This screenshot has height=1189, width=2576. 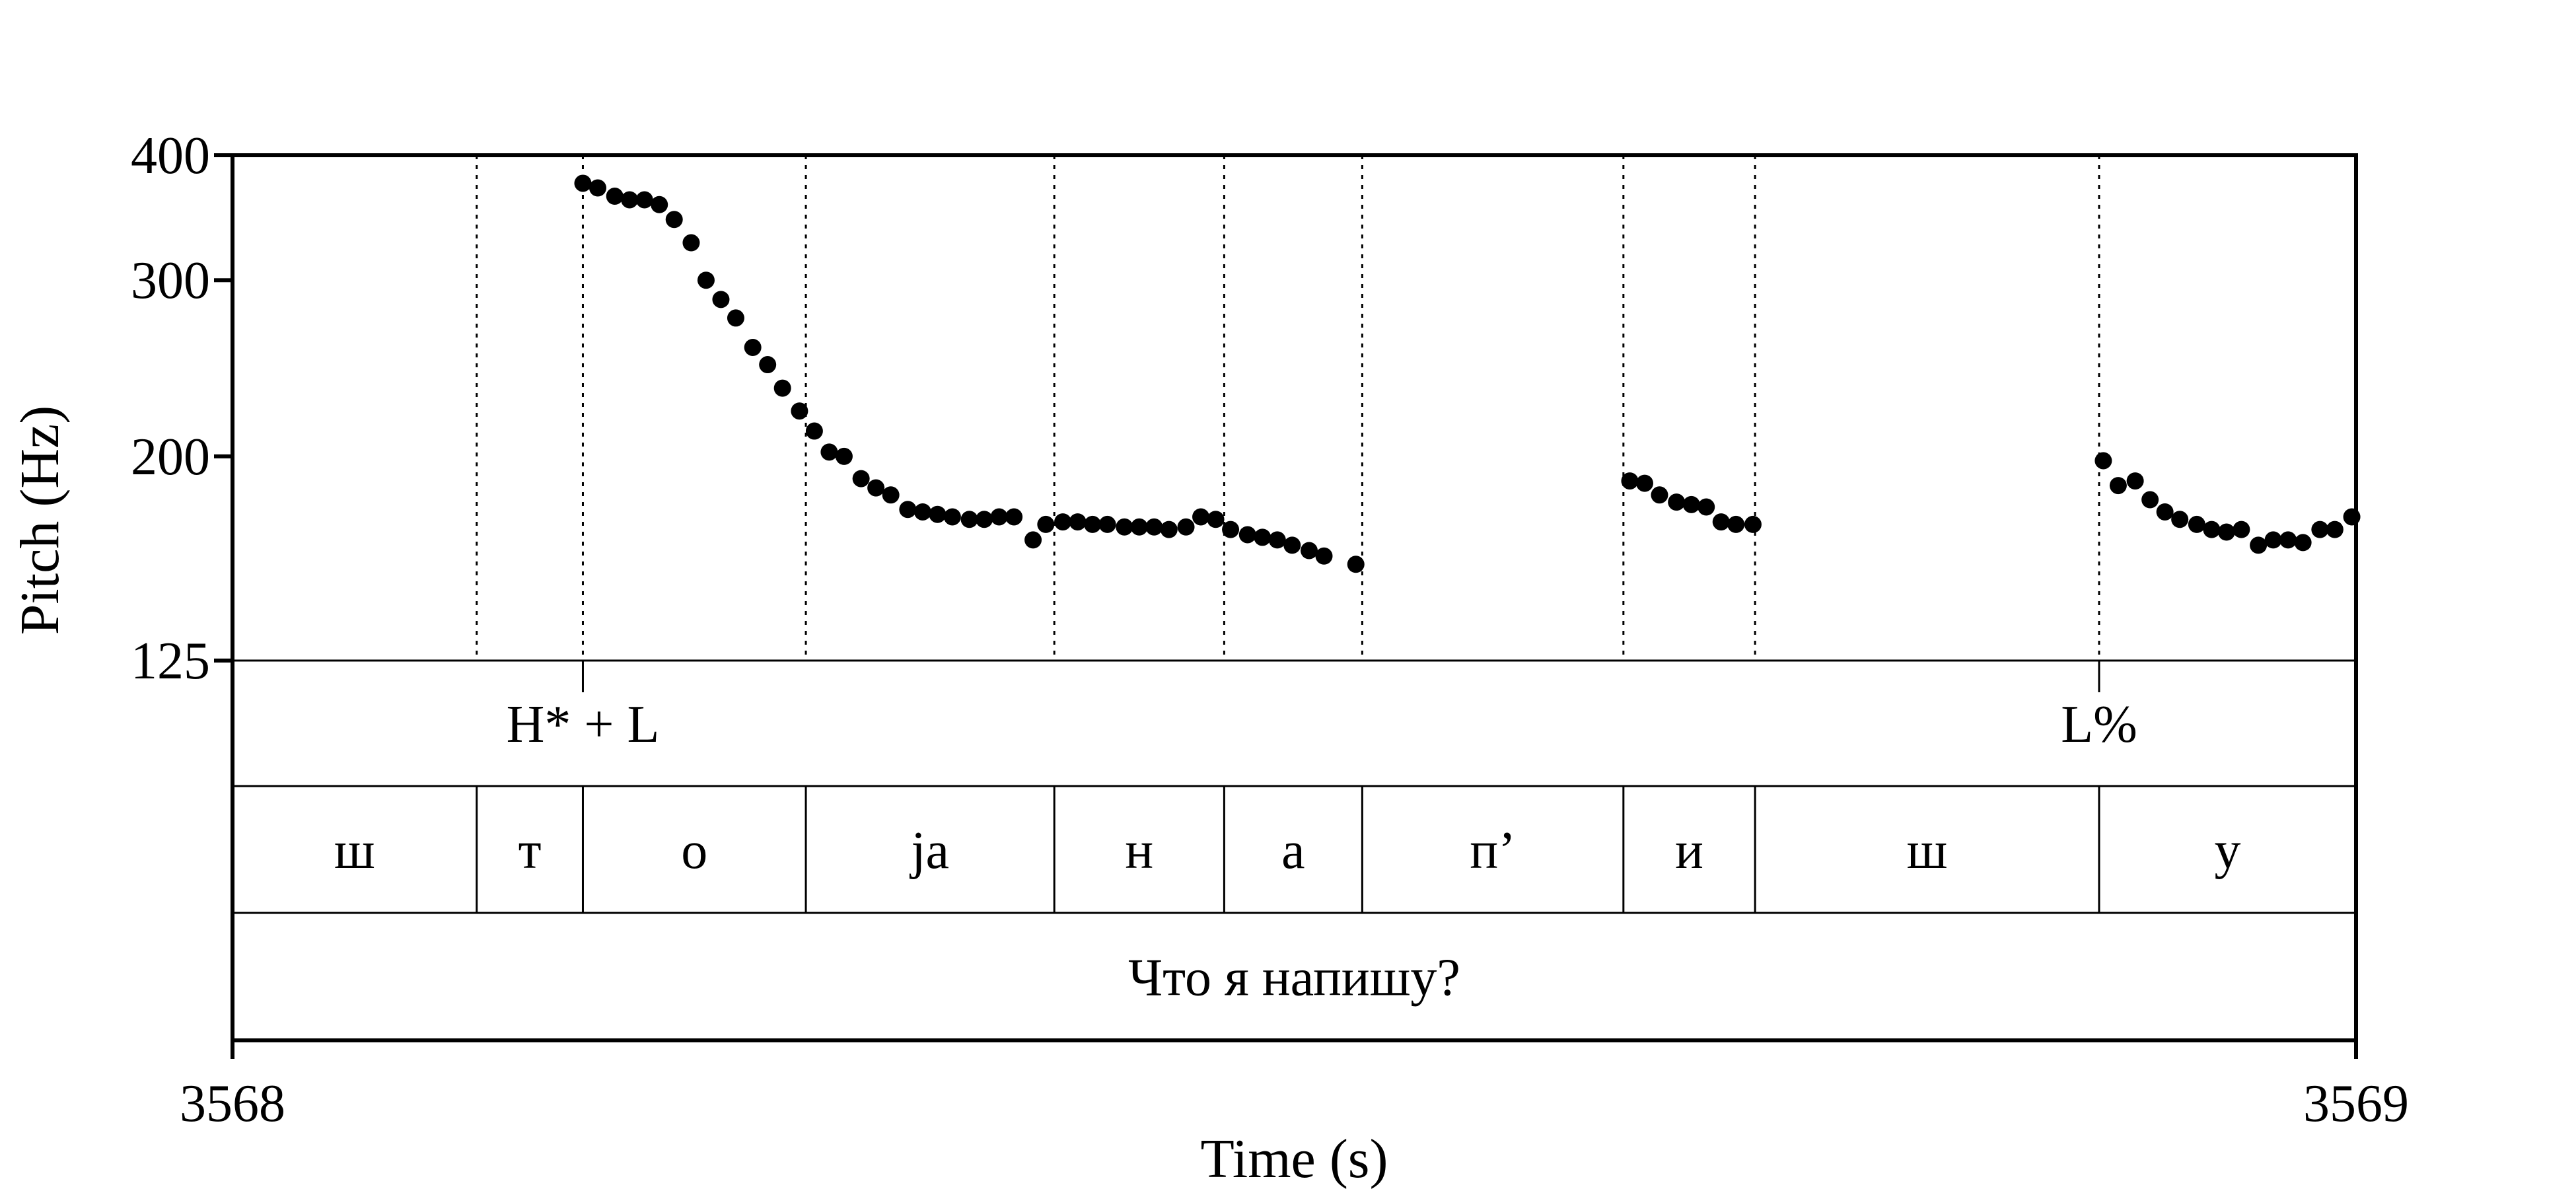 I want to click on segment-label: у, so click(x=2227, y=851).